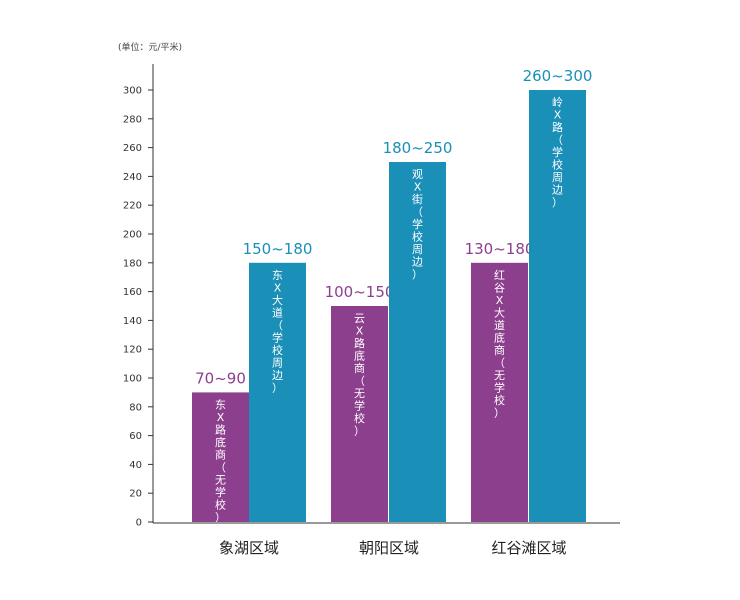 This screenshot has width=740, height=600. I want to click on x-category-label: 象湖区域, so click(249, 548).